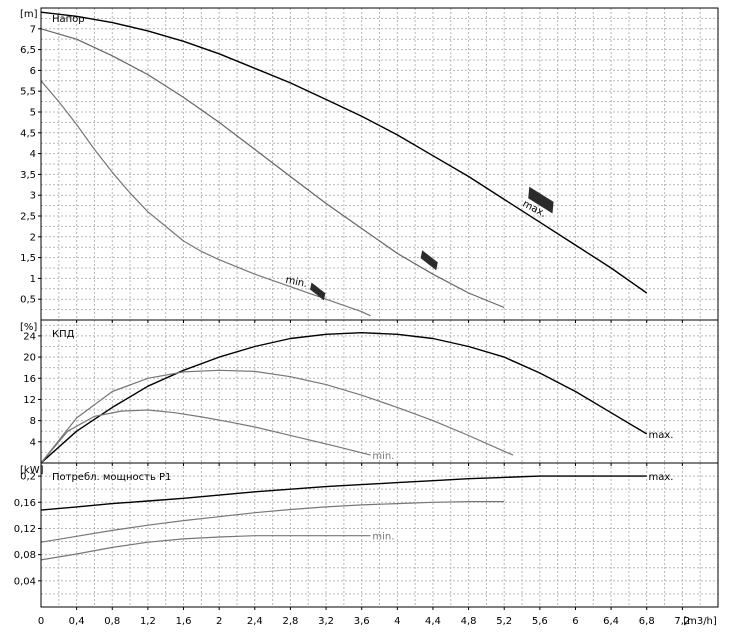 The width and height of the screenshot is (732, 636). Describe the element at coordinates (647, 621) in the screenshot. I see `x-tick-label: 6,8` at that location.